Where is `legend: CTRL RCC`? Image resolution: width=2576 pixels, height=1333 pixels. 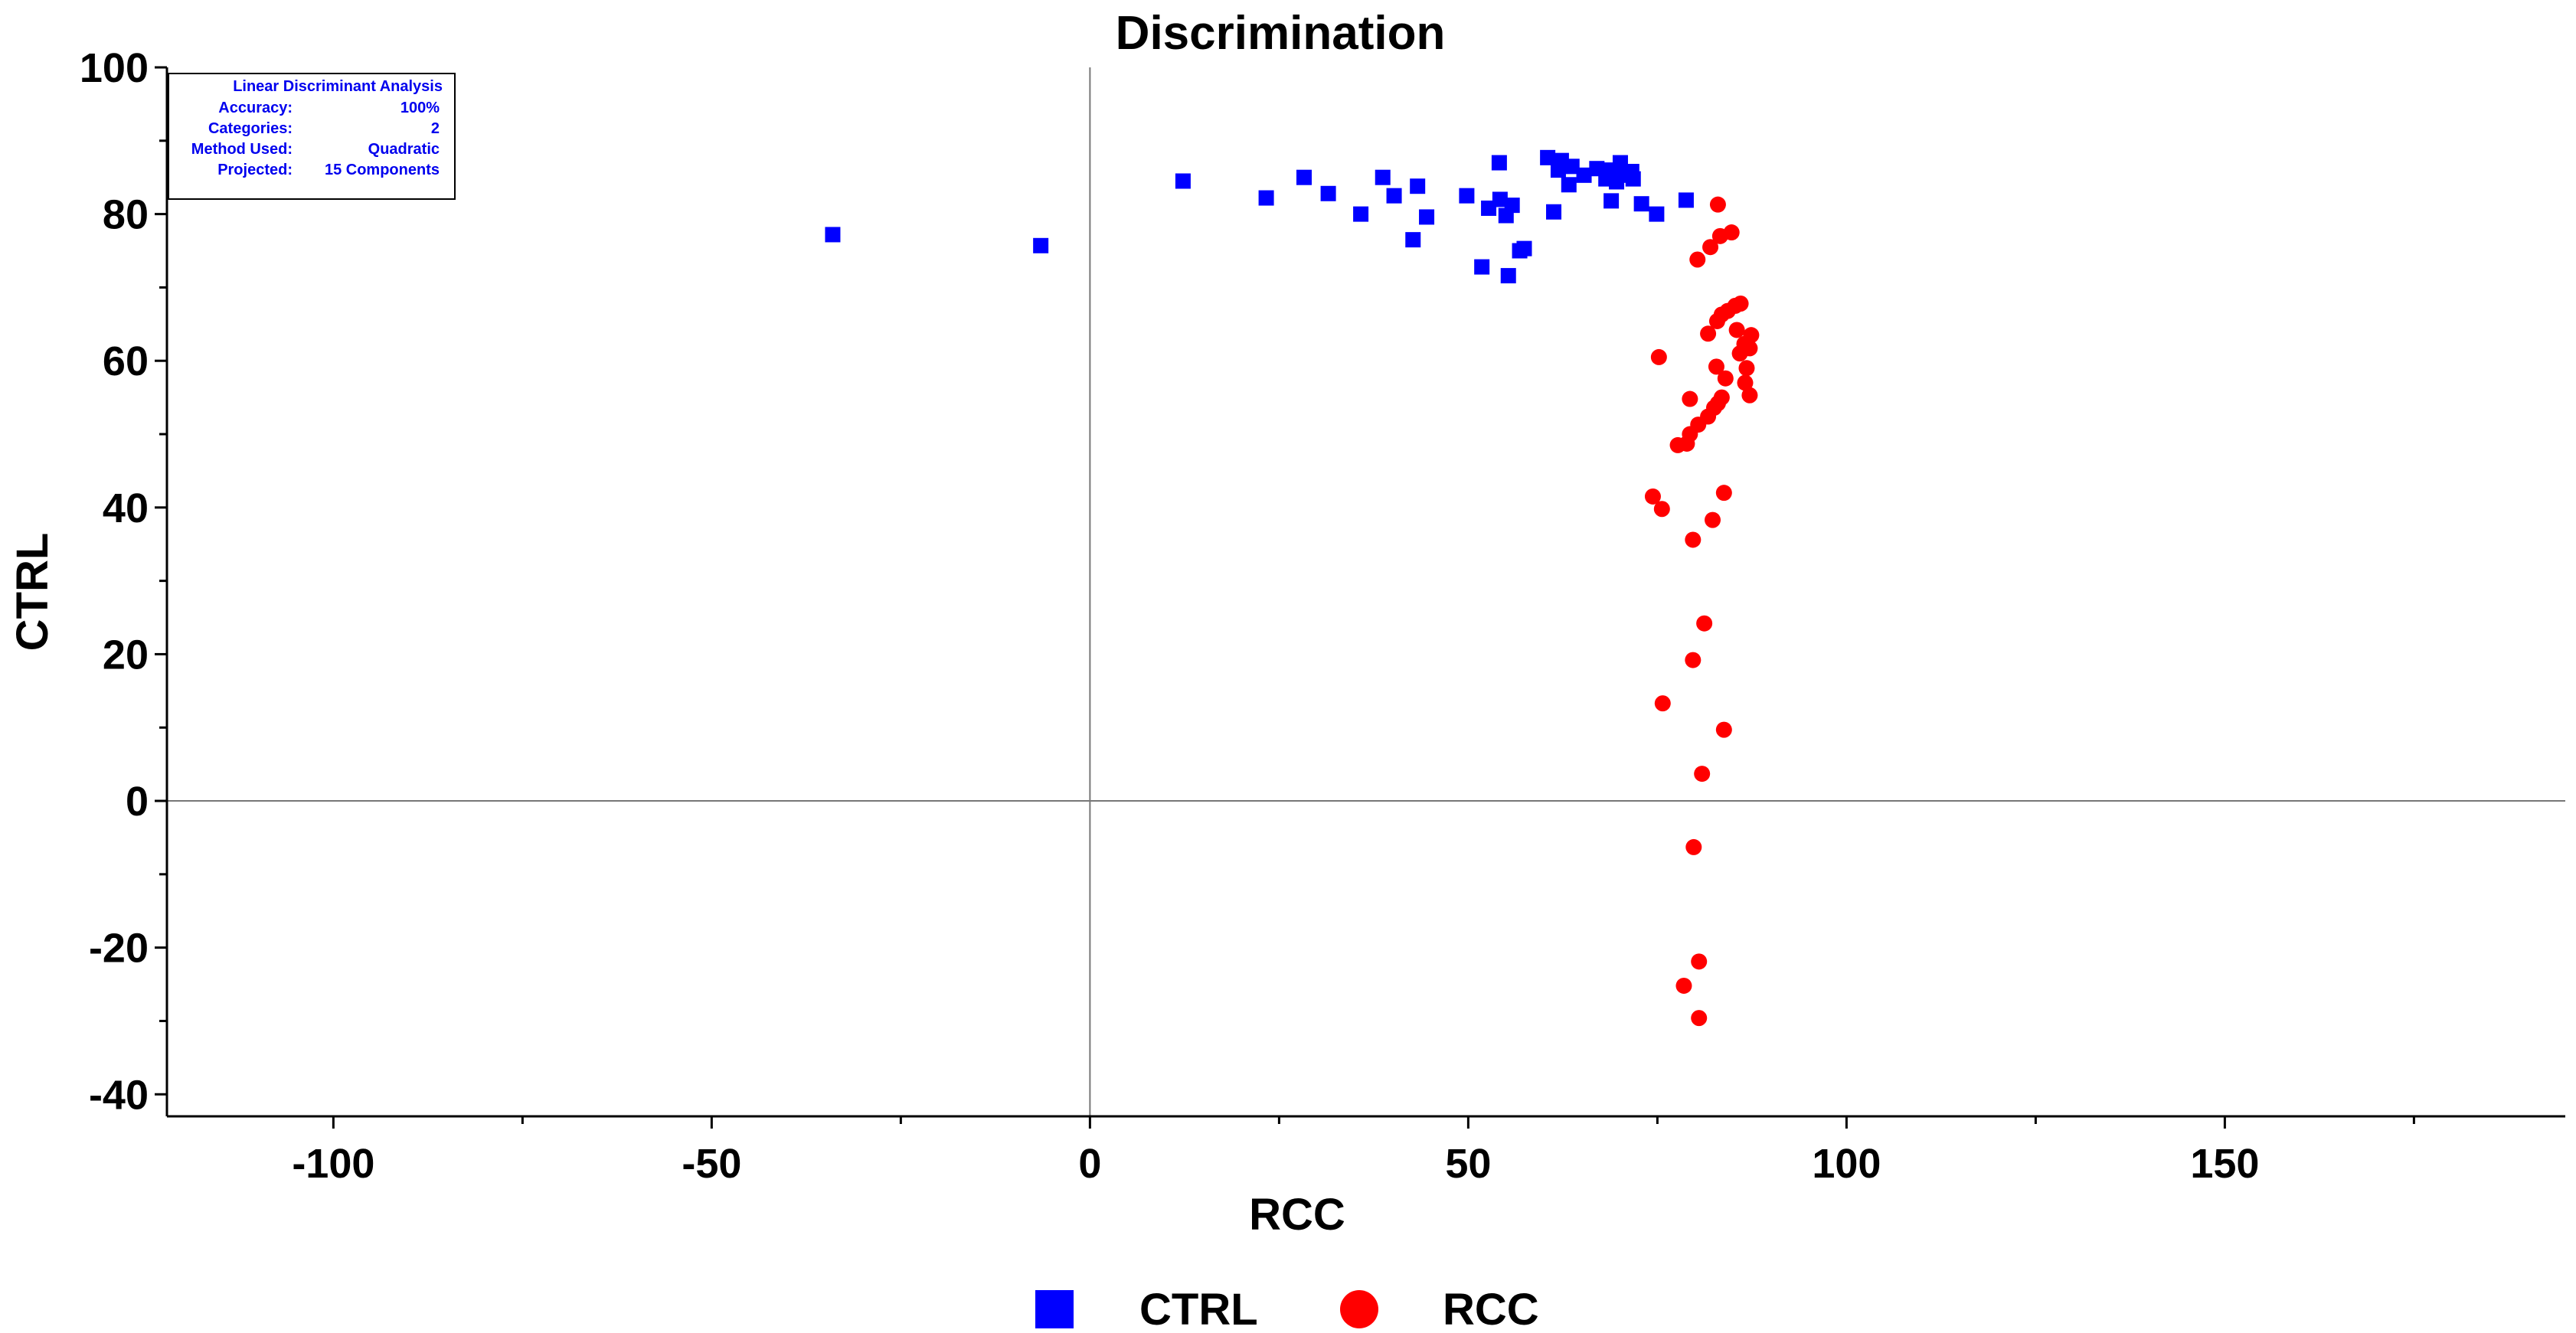
legend: CTRL RCC is located at coordinates (1287, 1309).